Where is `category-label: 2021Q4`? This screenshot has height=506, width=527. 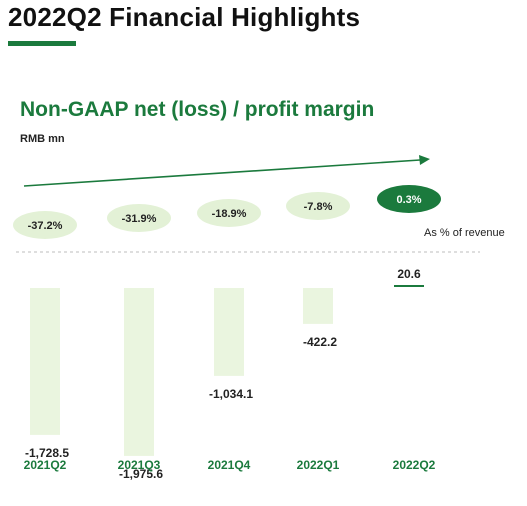 category-label: 2021Q4 is located at coordinates (229, 465).